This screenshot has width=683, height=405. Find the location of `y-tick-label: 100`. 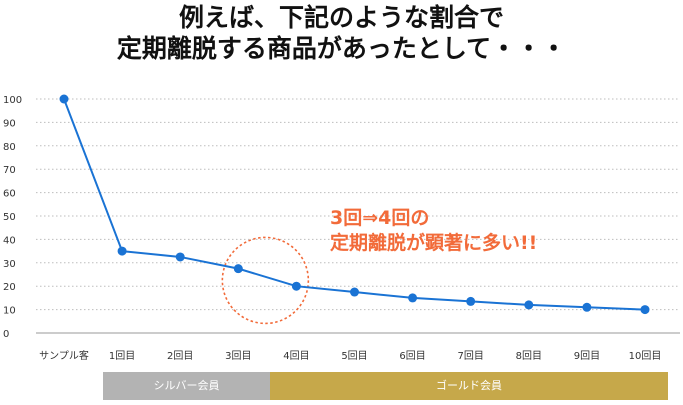

y-tick-label: 100 is located at coordinates (12, 100).